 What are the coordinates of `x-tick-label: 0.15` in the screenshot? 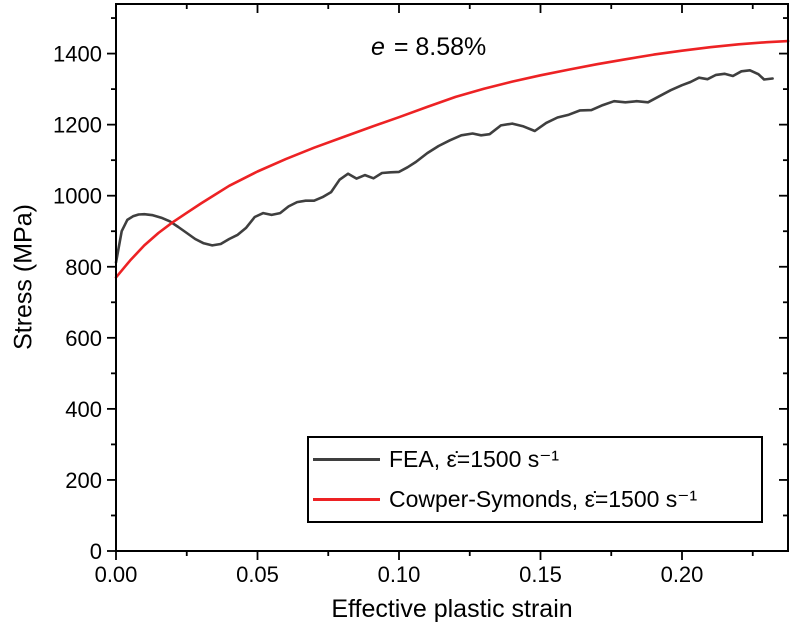 It's located at (540, 574).